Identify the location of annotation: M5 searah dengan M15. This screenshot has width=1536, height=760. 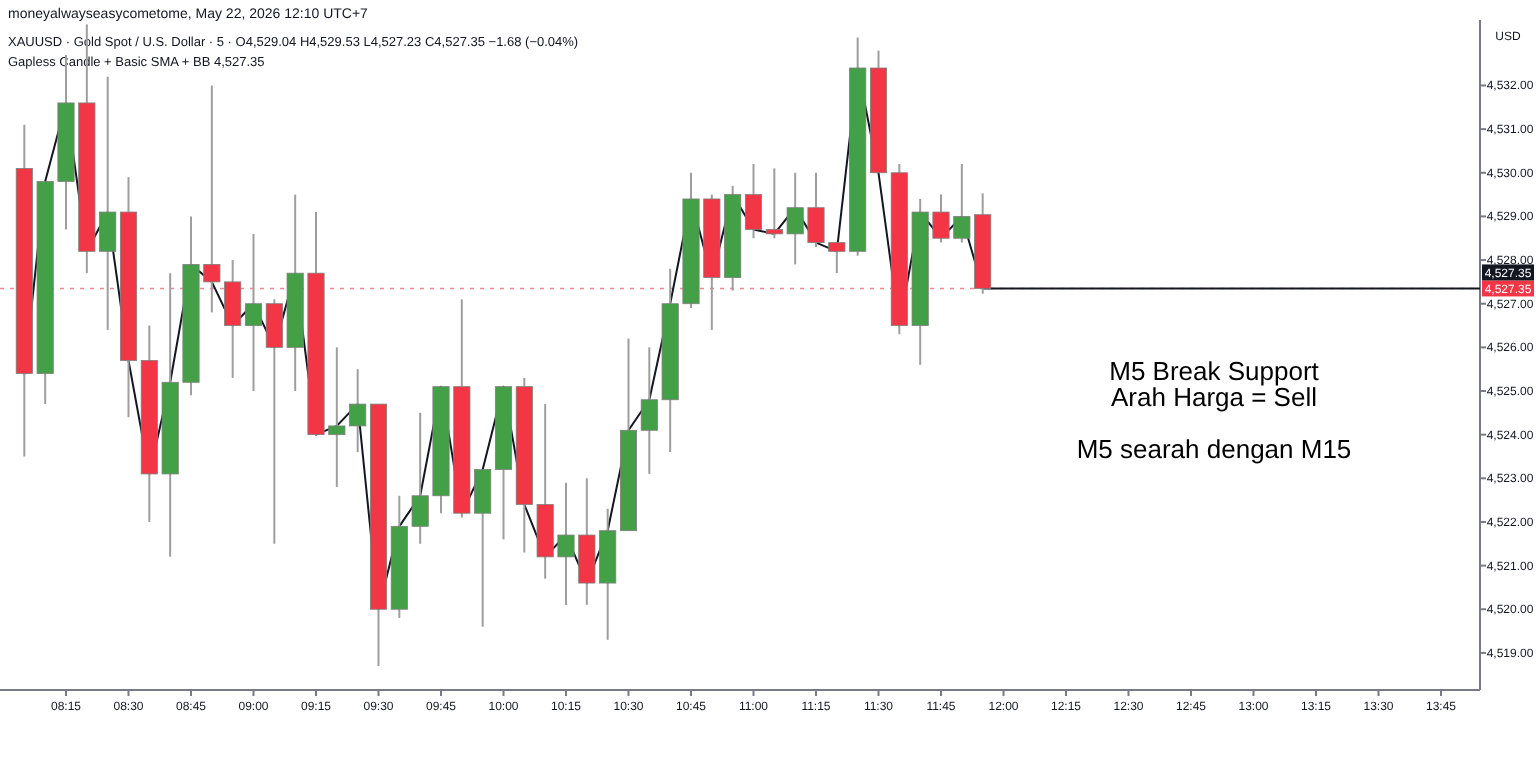
(1214, 449).